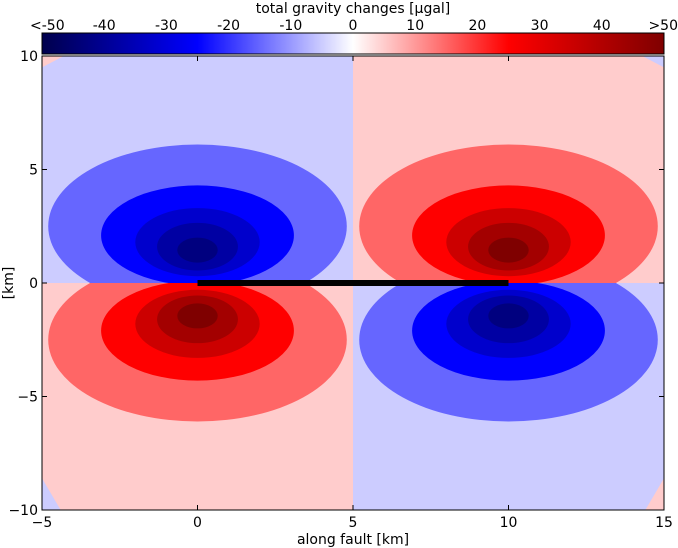 The width and height of the screenshot is (678, 548). Describe the element at coordinates (29, 57) in the screenshot. I see `y-tick-label: 10` at that location.